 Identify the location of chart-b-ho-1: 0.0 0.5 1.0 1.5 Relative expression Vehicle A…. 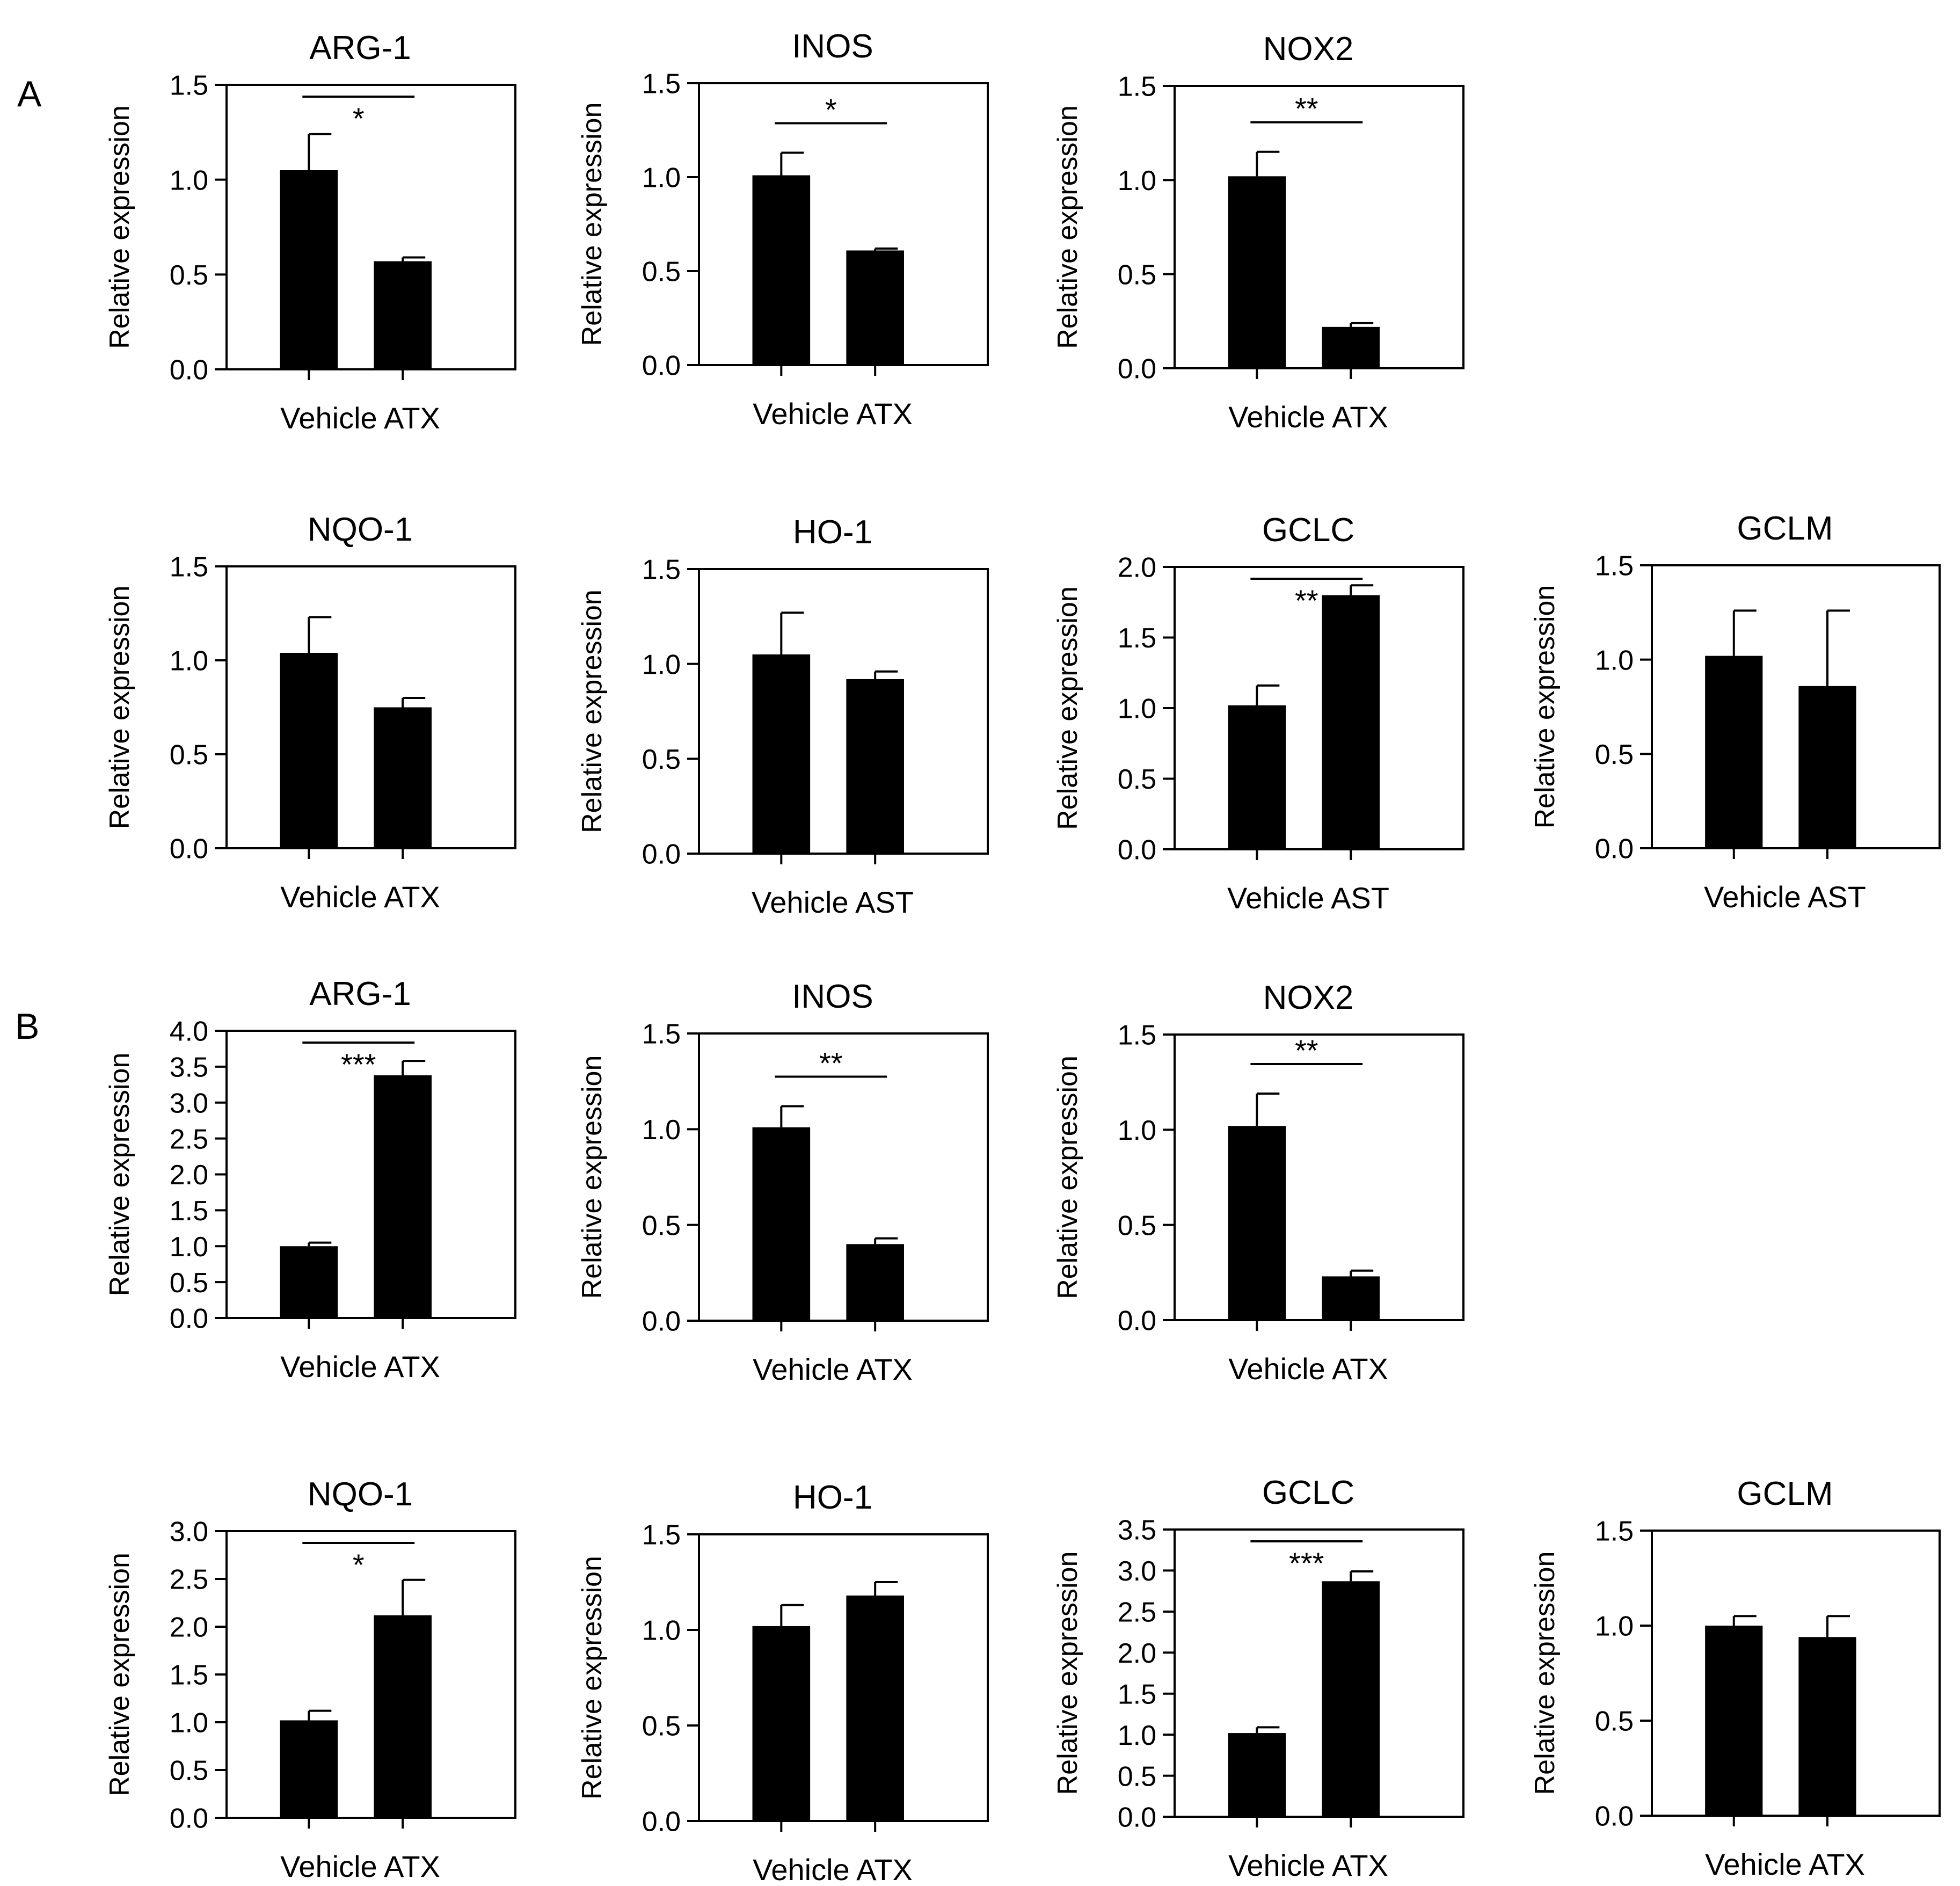
(783, 1682).